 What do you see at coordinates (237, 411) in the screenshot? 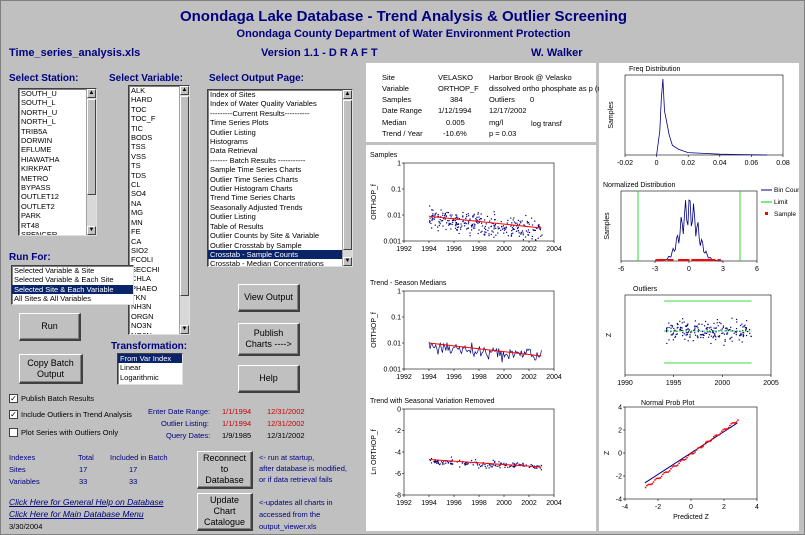
I see `date-range-from: 1/1/1994` at bounding box center [237, 411].